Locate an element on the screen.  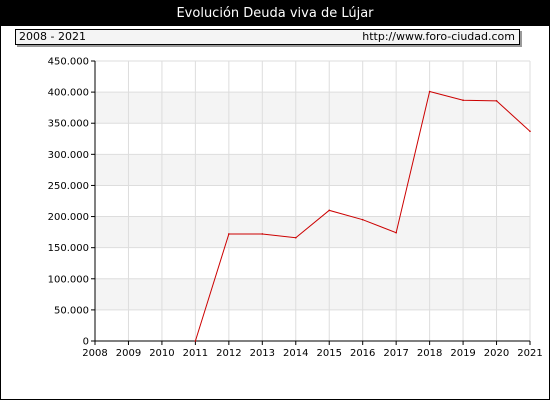
x-tick-label: 2018 is located at coordinates (429, 353).